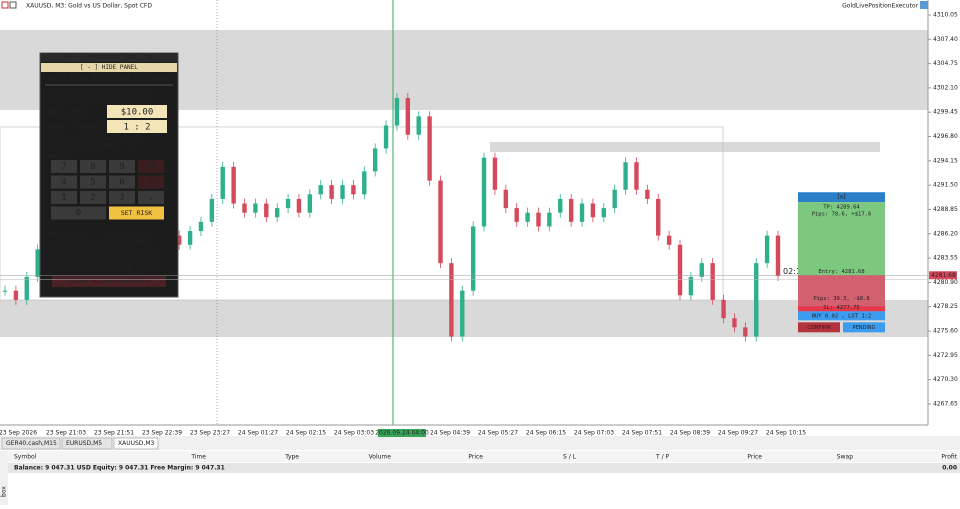 Image resolution: width=960 pixels, height=509 pixels. What do you see at coordinates (945, 331) in the screenshot?
I see `y-tick-label: 4275.60` at bounding box center [945, 331].